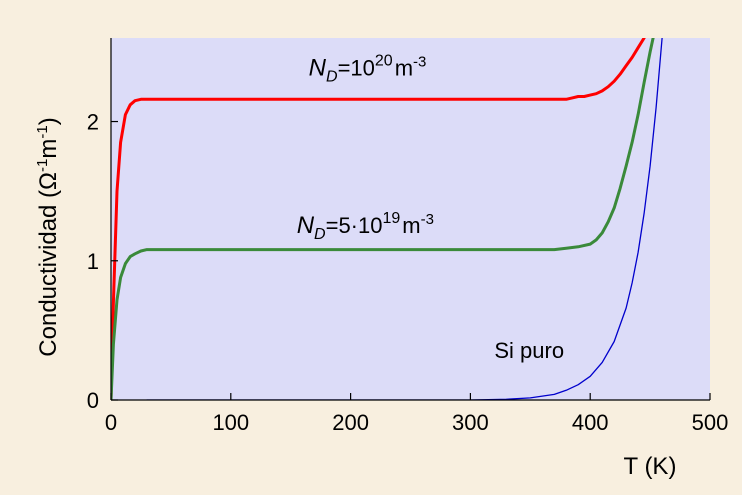 The width and height of the screenshot is (742, 495). I want to click on x-tick-label: 300, so click(470, 422).